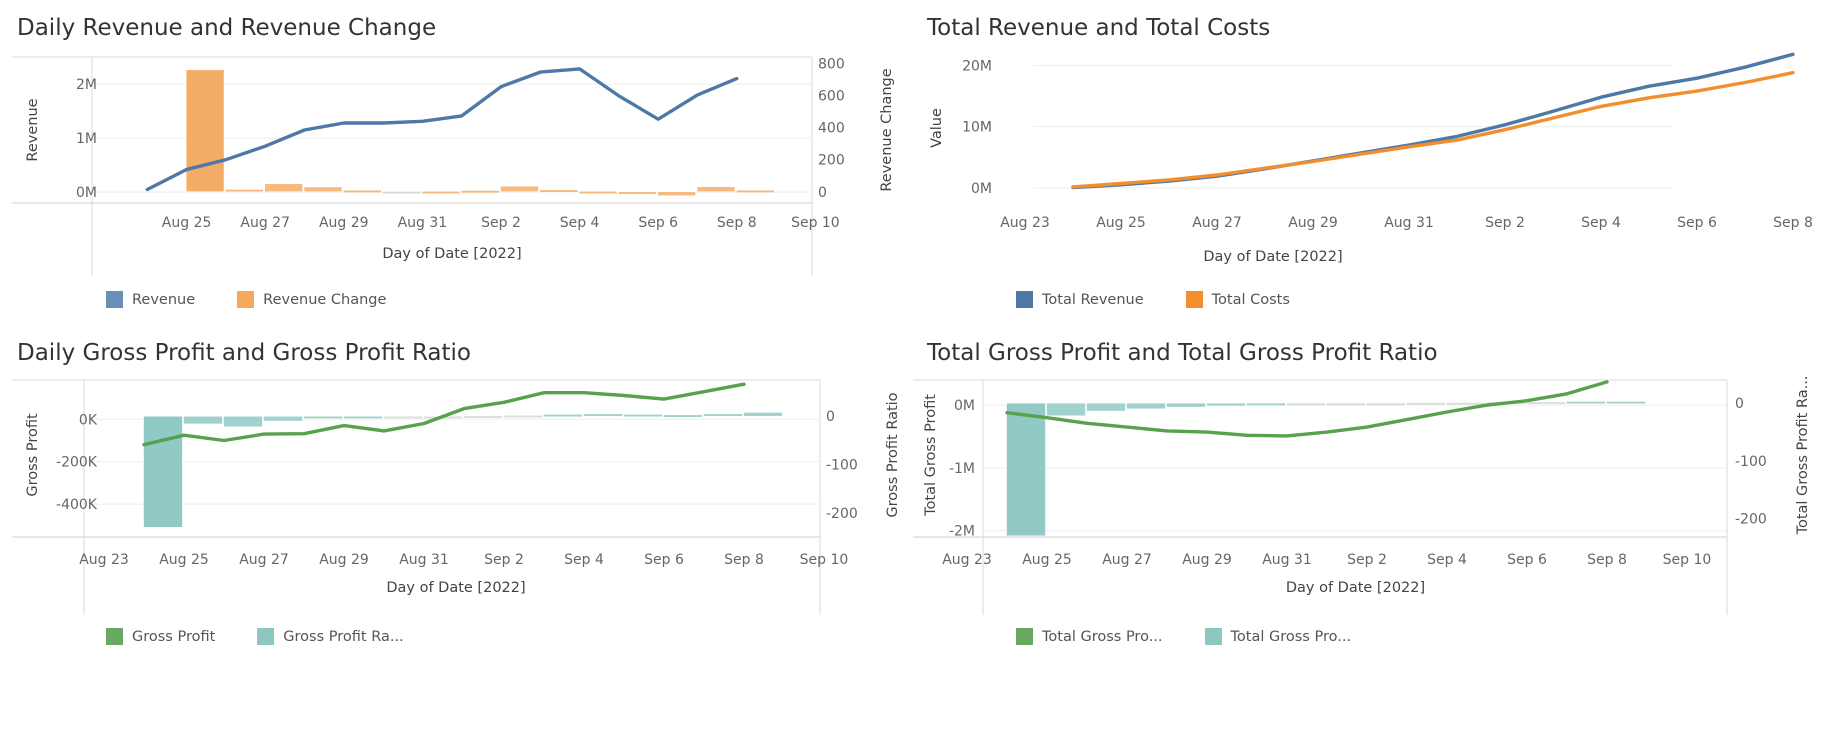 This screenshot has width=1827, height=733. What do you see at coordinates (77, 505) in the screenshot?
I see `y-tick-label: -400K` at bounding box center [77, 505].